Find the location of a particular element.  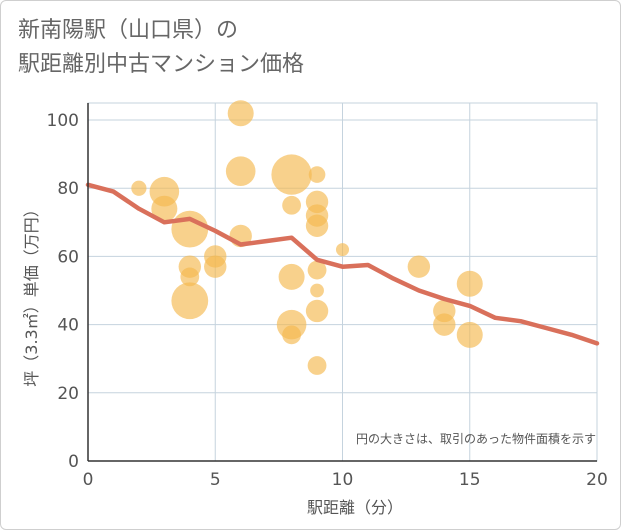

title-line-2: 駅距離別中古マンション価格 is located at coordinates (161, 64).